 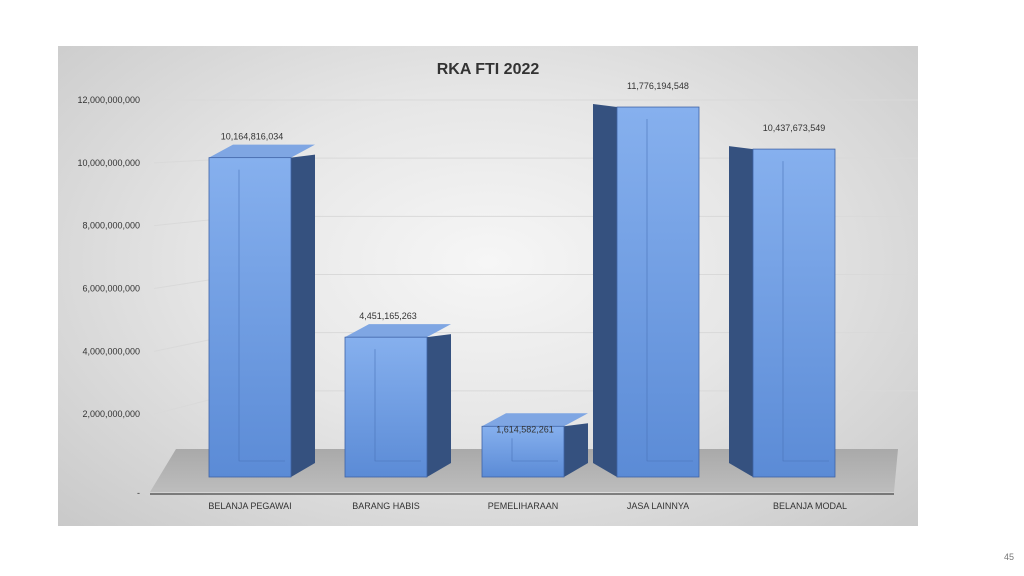 I want to click on data-label: 11,776,194,548, so click(x=658, y=86).